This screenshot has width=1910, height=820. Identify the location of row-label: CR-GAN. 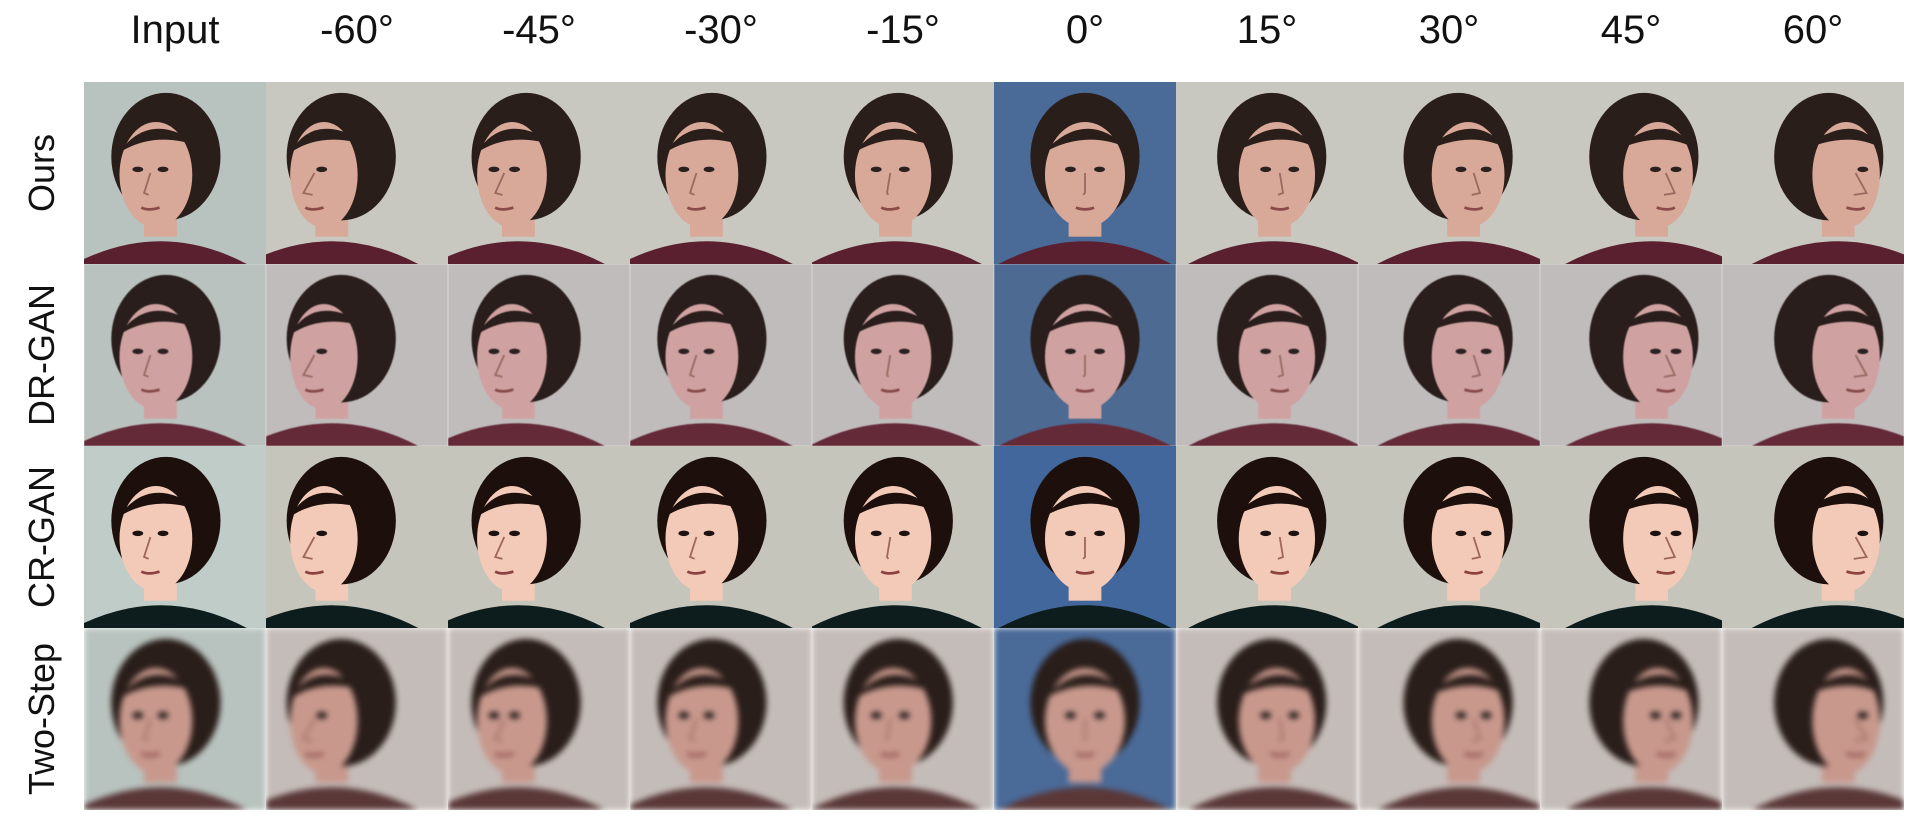
(42, 537).